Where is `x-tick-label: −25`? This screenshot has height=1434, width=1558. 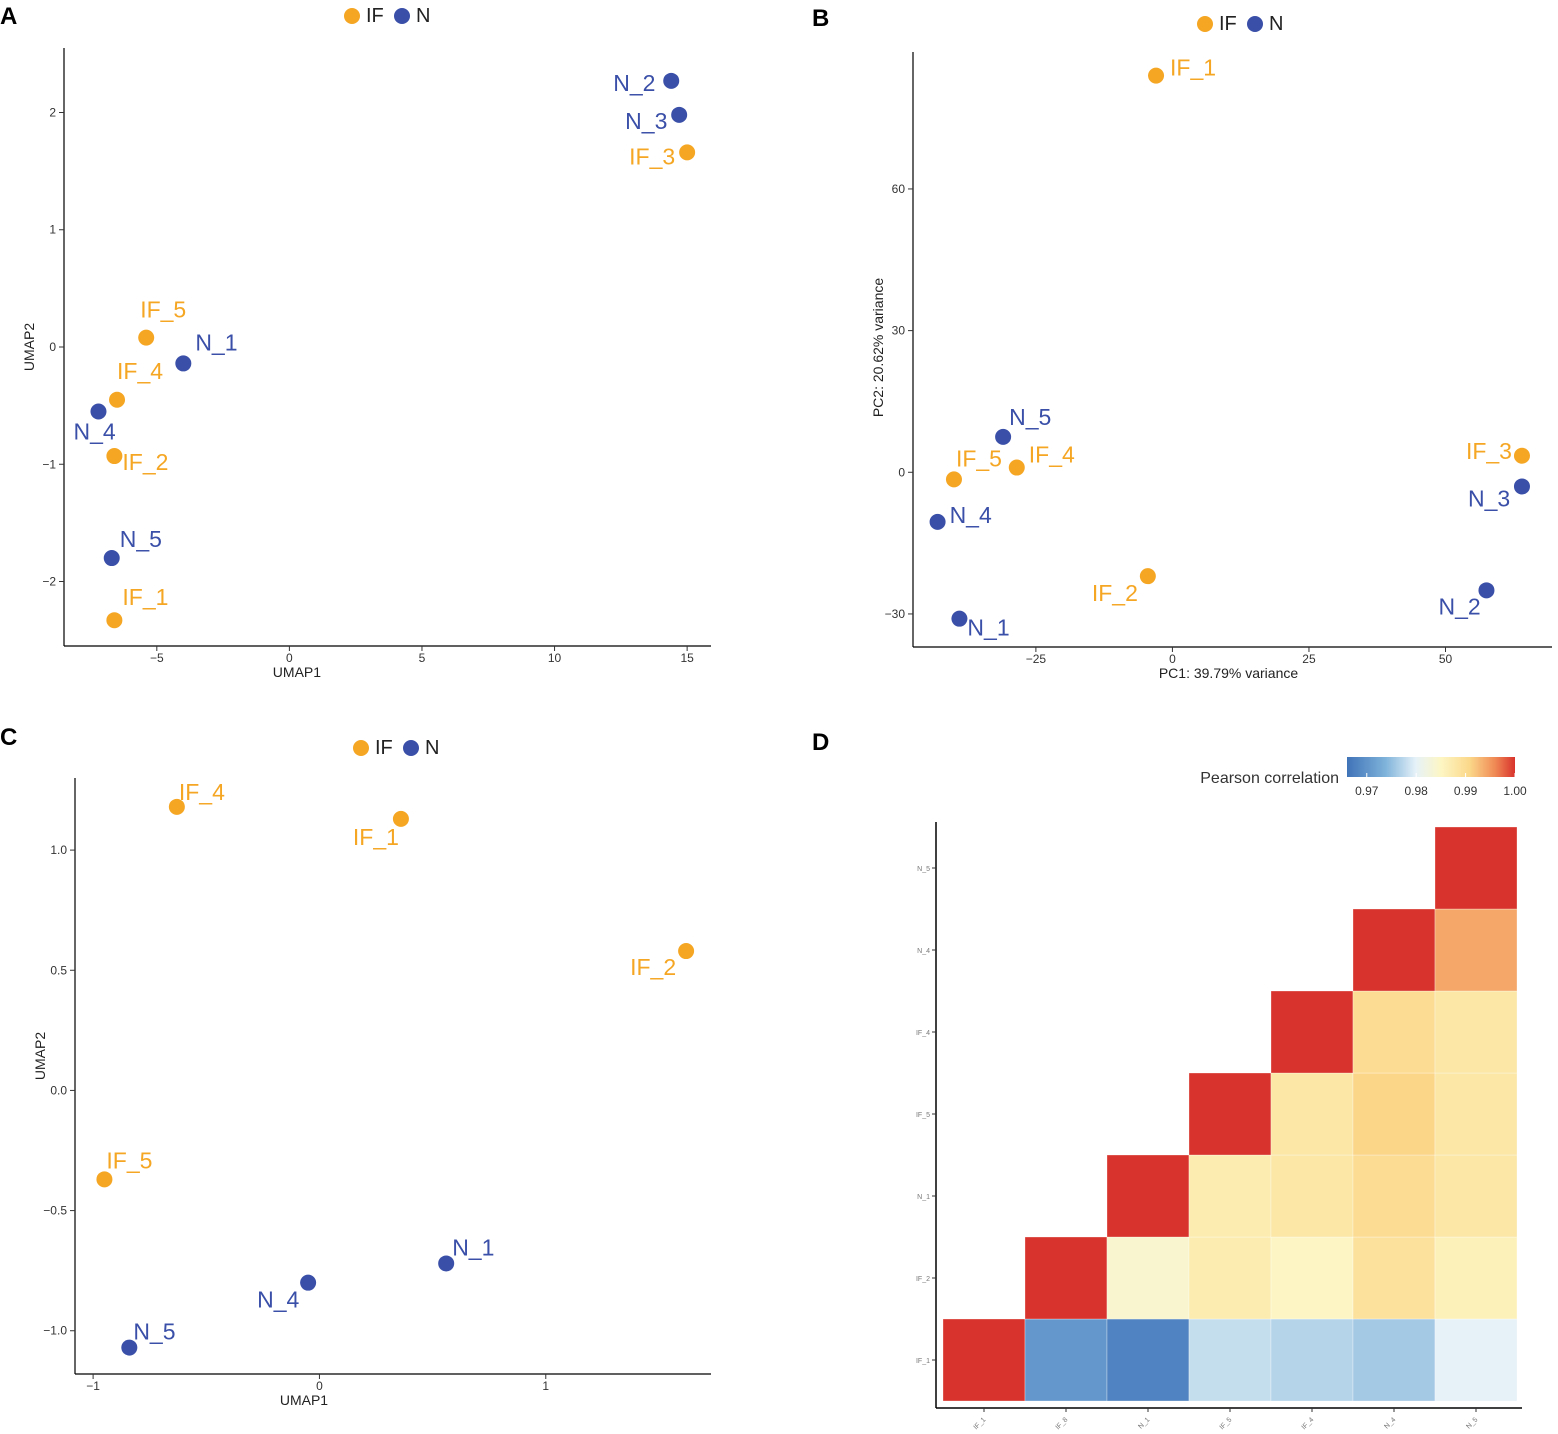
x-tick-label: −25 is located at coordinates (1036, 659).